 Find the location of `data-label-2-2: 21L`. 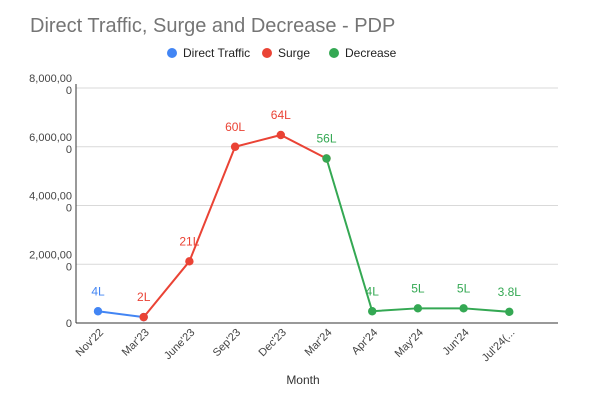

data-label-2-2: 21L is located at coordinates (189, 241).